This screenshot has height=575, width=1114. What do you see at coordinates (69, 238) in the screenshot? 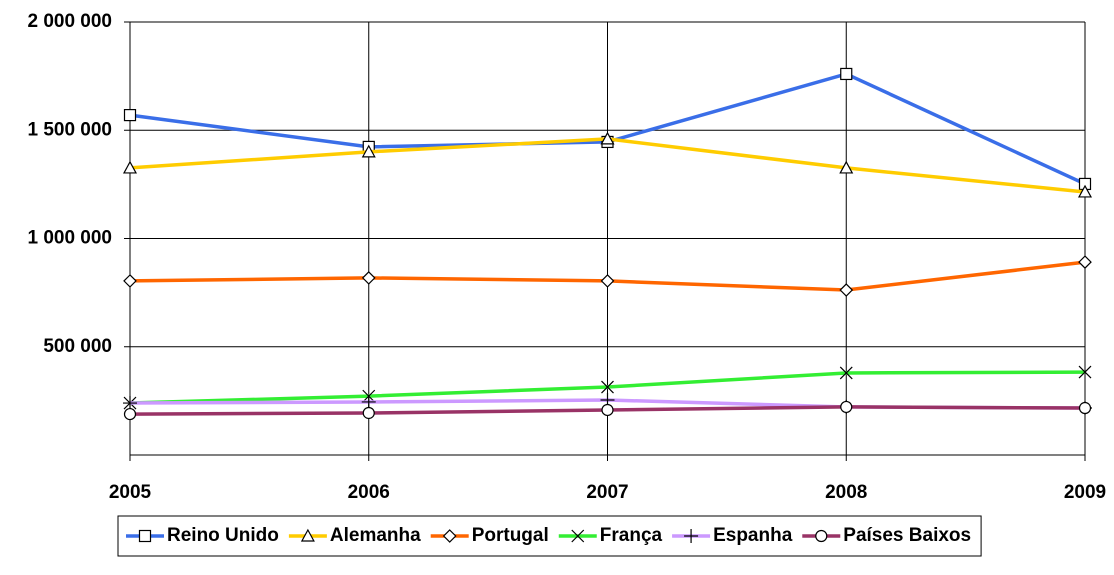
I see `y-tick-label: 1 000 000` at bounding box center [69, 238].